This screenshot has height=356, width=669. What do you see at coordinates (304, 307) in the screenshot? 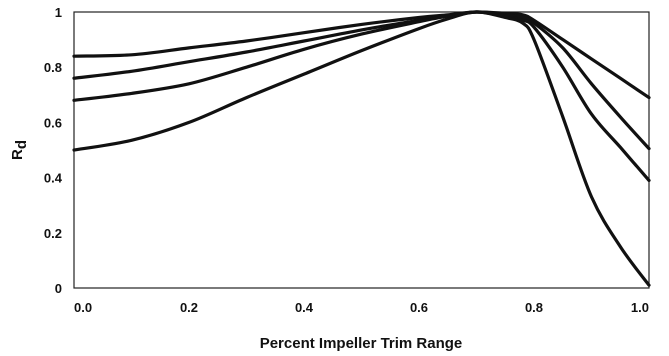
I see `x-tick-label: 0.4` at bounding box center [304, 307].